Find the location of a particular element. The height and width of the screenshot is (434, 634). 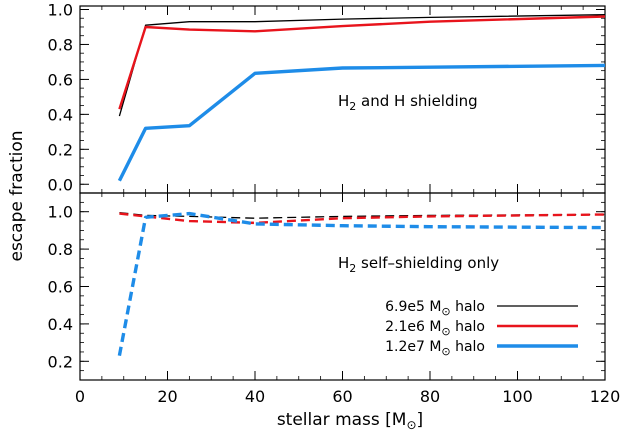

x-axis-label: stellar mass [M⊙] is located at coordinates (350, 421).